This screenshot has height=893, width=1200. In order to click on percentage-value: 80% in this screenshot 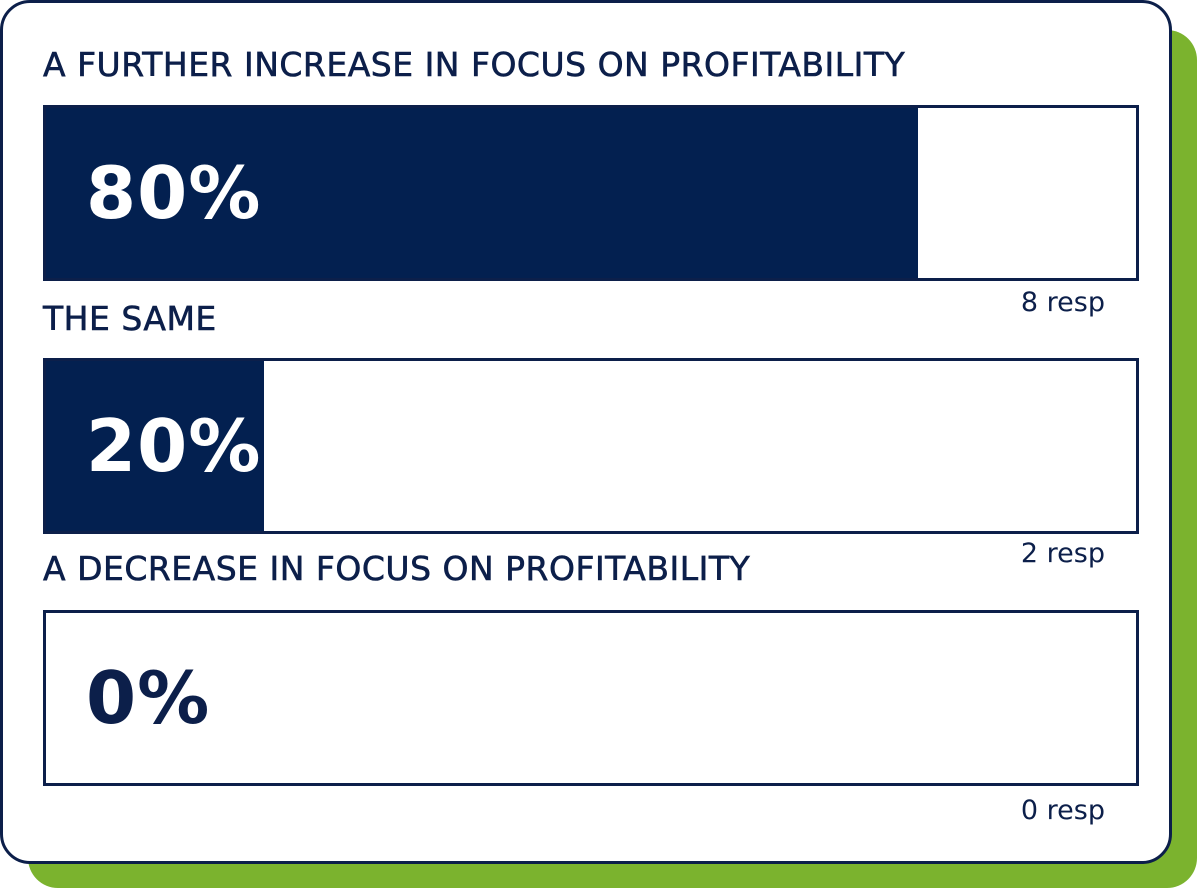, I will do `click(174, 193)`.